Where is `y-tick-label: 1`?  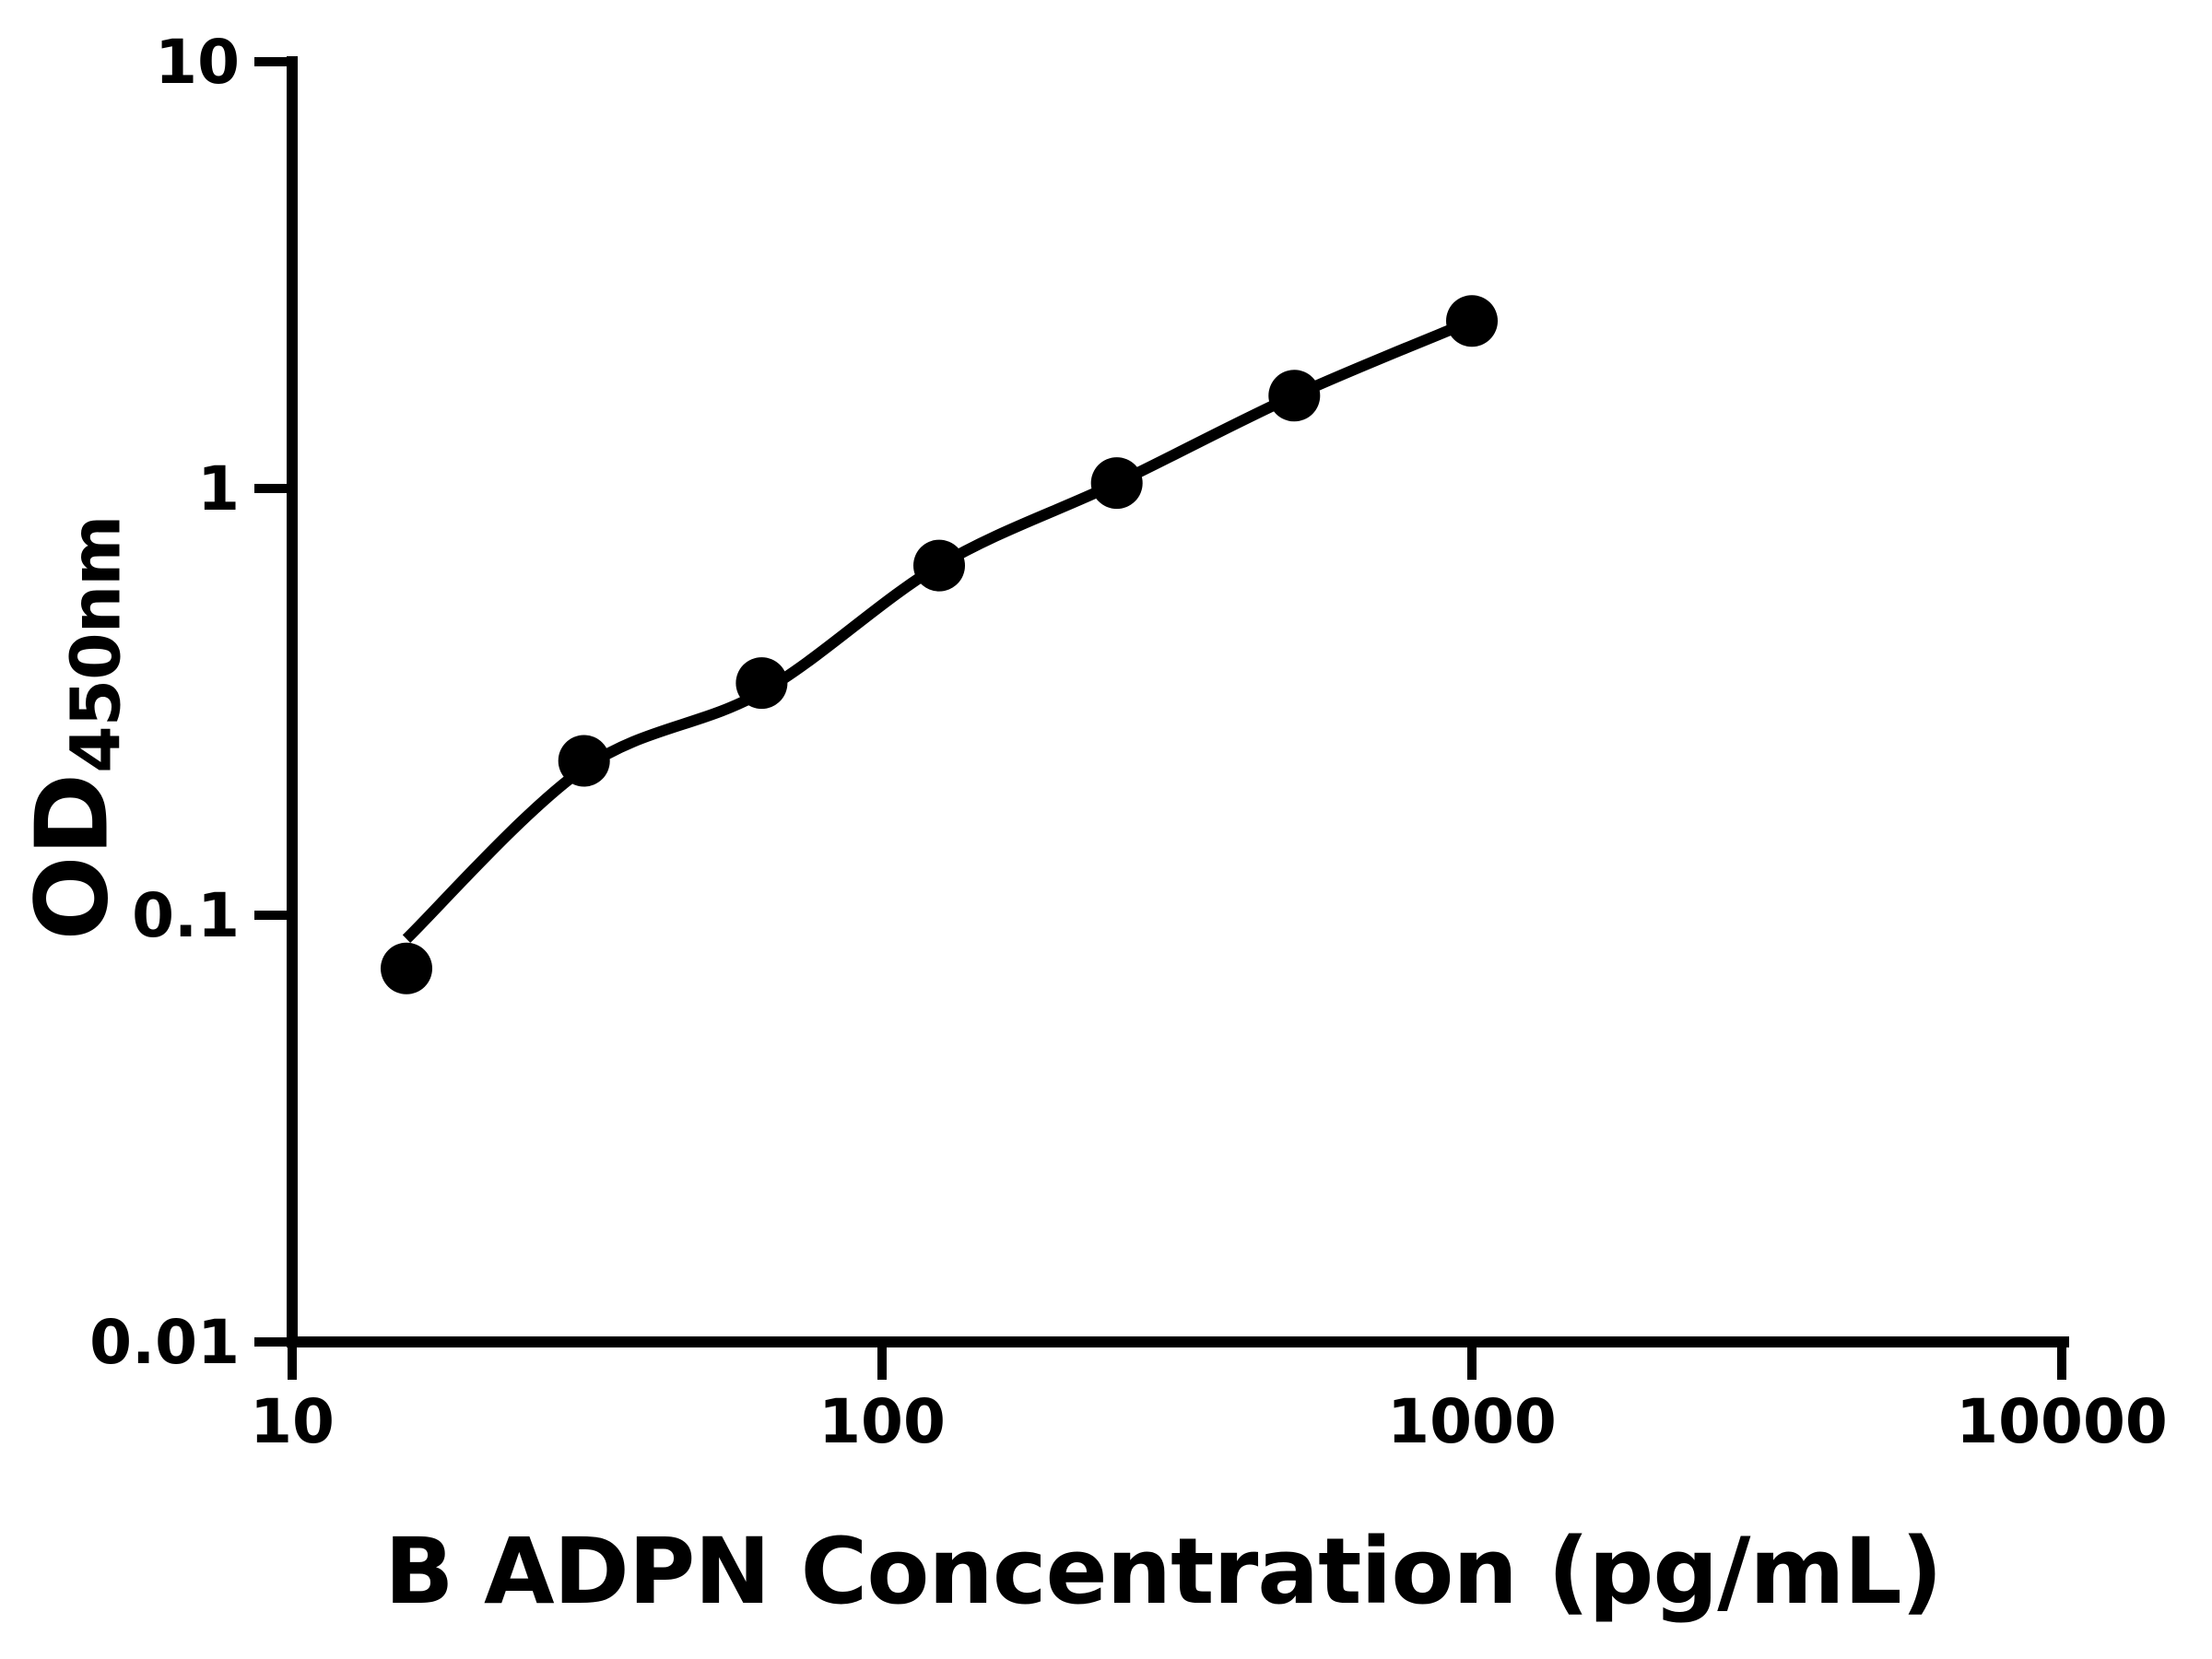
y-tick-label: 1 is located at coordinates (218, 488).